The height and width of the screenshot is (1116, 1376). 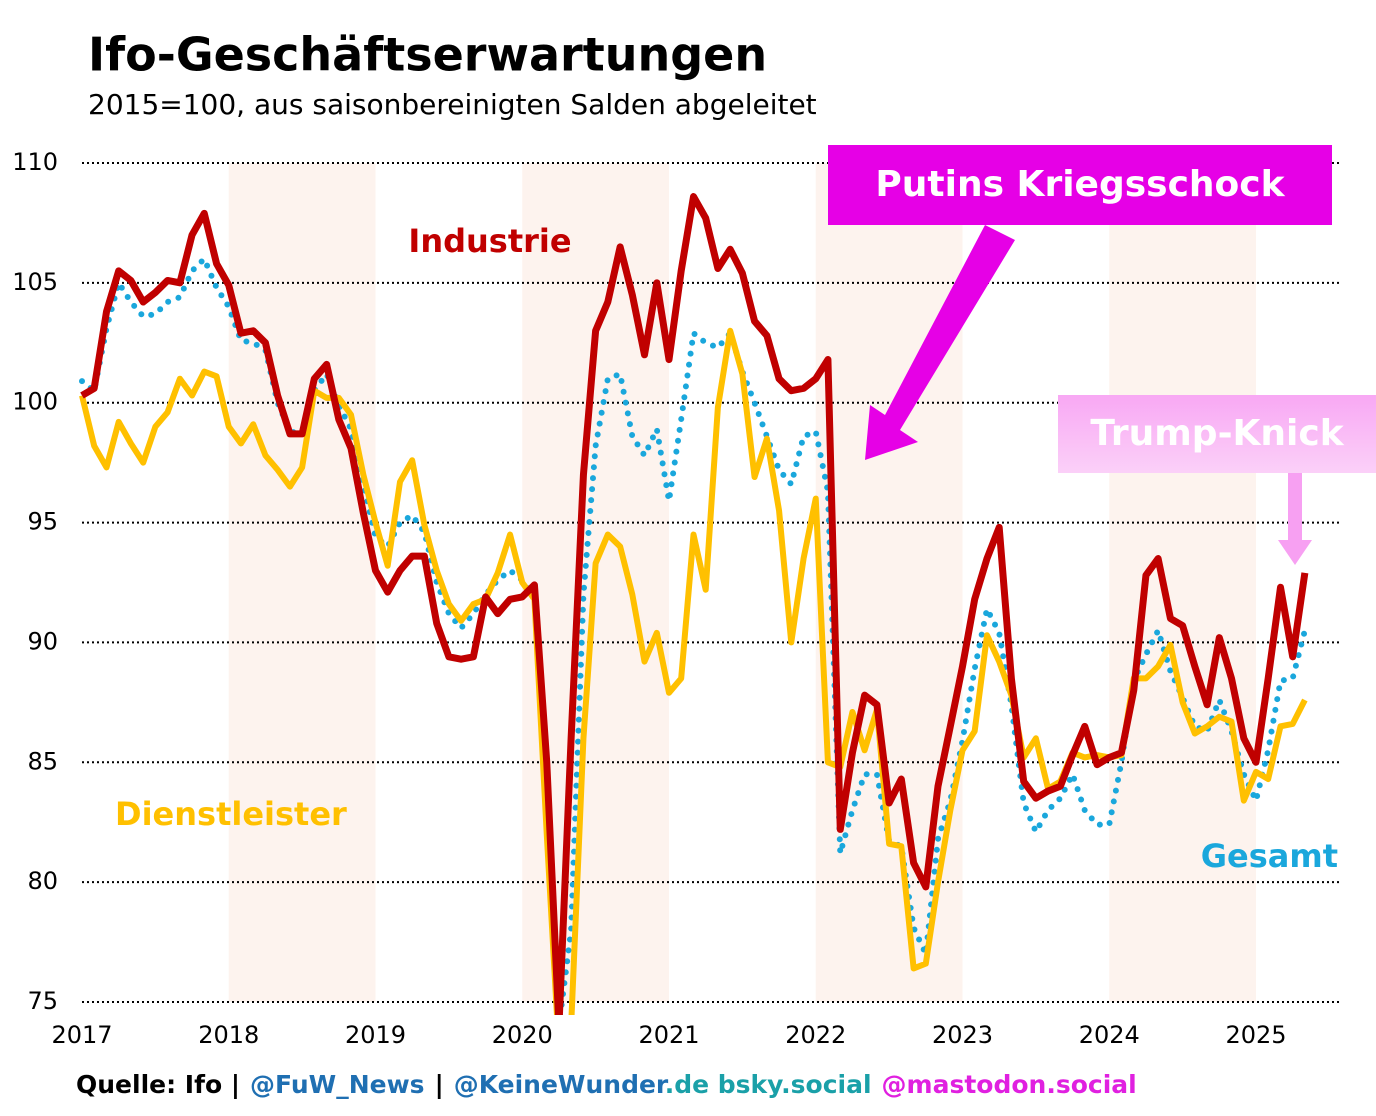 What do you see at coordinates (35, 282) in the screenshot?
I see `y-tick-label: 105` at bounding box center [35, 282].